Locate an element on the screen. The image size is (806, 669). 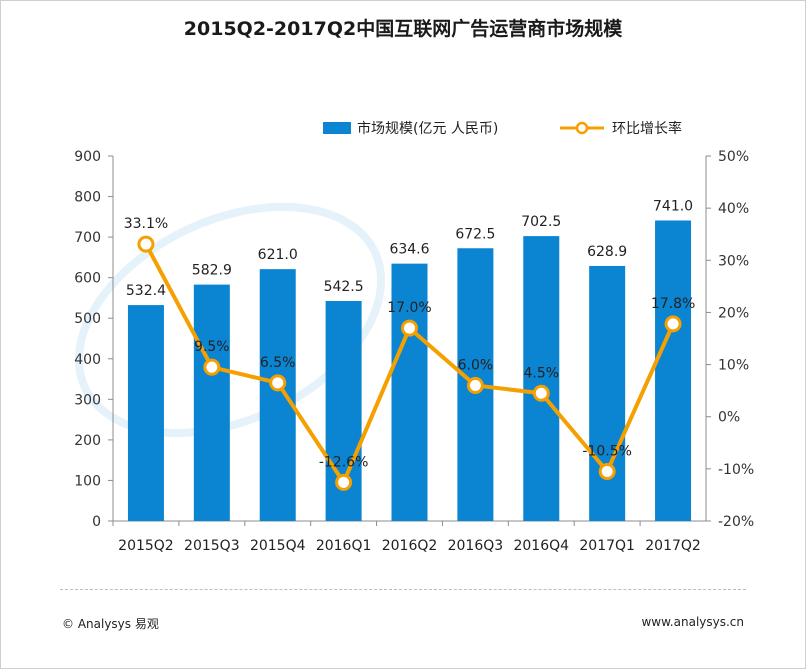
growth-rate-label: 6.0% is located at coordinates (476, 365).